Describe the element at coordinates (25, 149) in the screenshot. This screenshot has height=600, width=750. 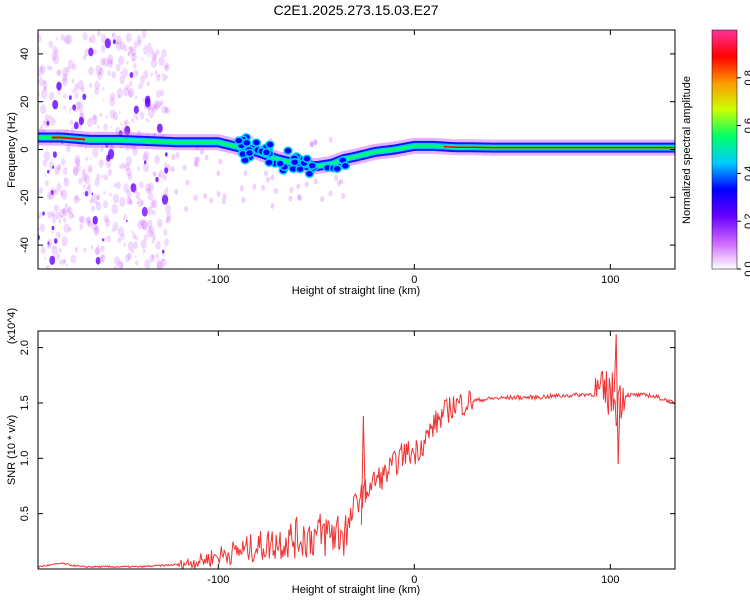
I see `spectrogram-y-tick-label: 0` at that location.